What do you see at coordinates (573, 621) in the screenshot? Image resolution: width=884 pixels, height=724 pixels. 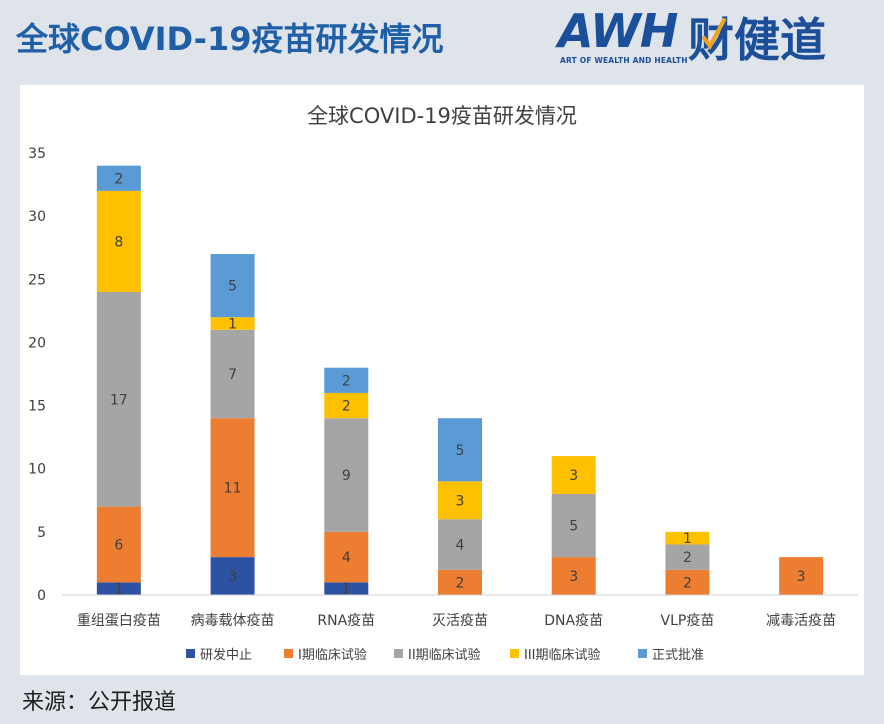 I see `x-tick-label: DNA疫苗` at bounding box center [573, 621].